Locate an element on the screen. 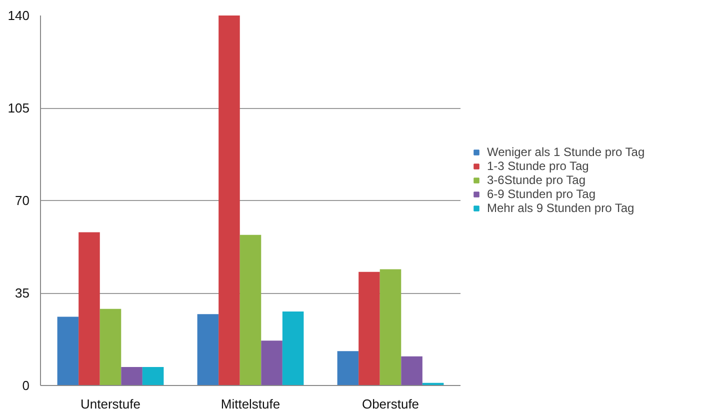 Image resolution: width=715 pixels, height=414 pixels. x-tick-label: Oberstufe is located at coordinates (391, 404).